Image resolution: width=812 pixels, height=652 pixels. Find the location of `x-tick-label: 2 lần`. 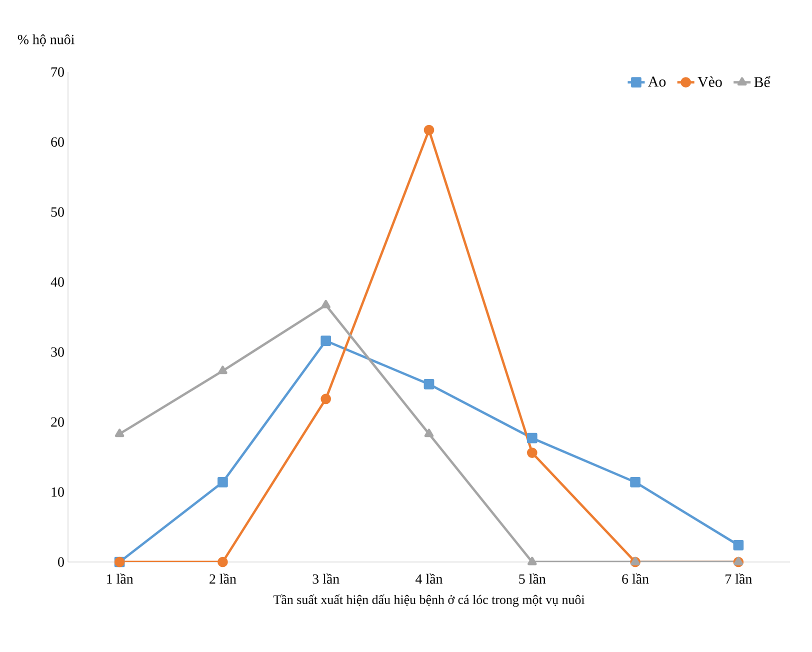

x-tick-label: 2 lần is located at coordinates (223, 578).